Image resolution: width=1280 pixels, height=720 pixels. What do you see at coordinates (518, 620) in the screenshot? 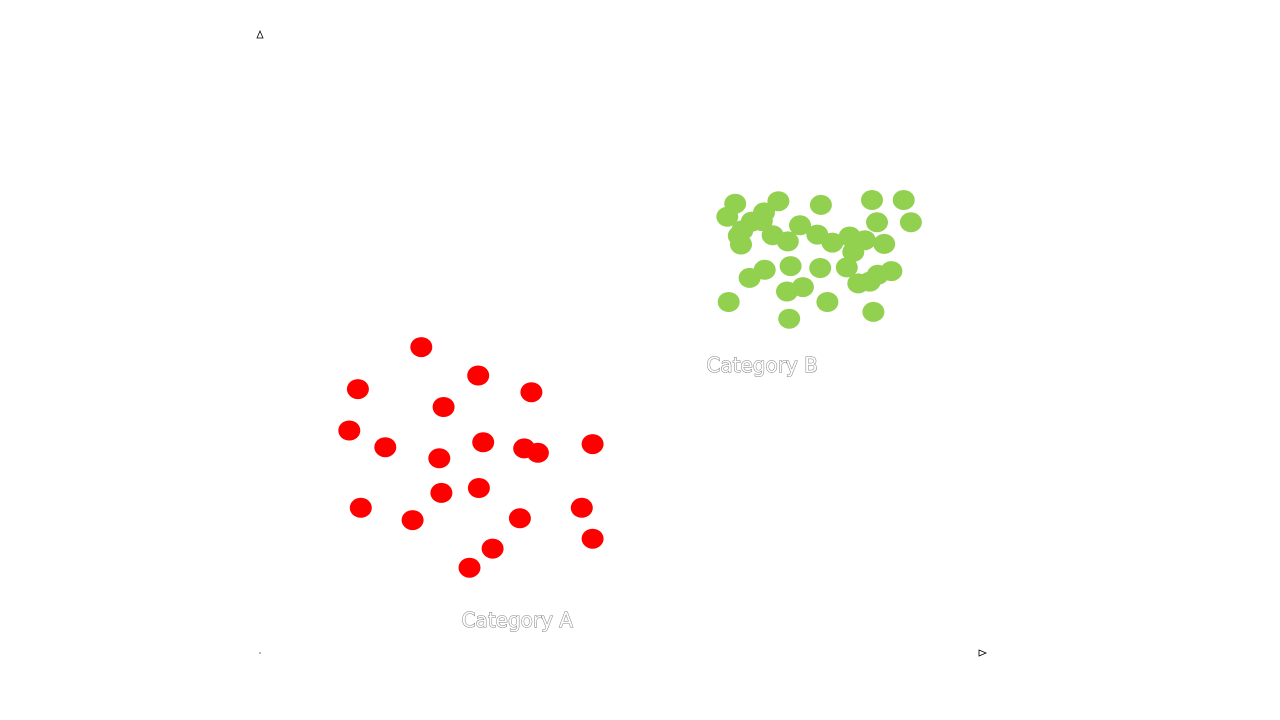
I see `category-label: Category A` at bounding box center [518, 620].